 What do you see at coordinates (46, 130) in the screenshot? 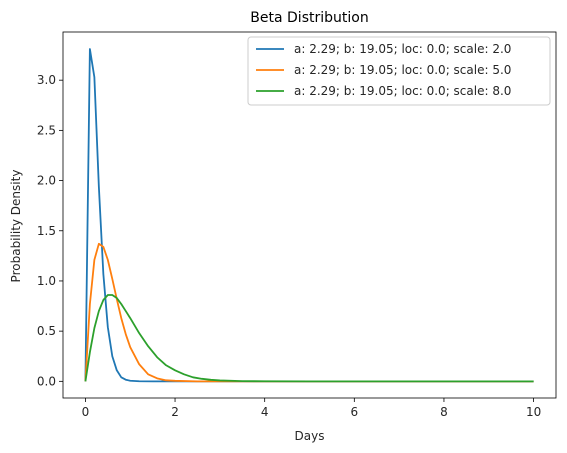
I see `y-tick-label: 2.5` at bounding box center [46, 130].